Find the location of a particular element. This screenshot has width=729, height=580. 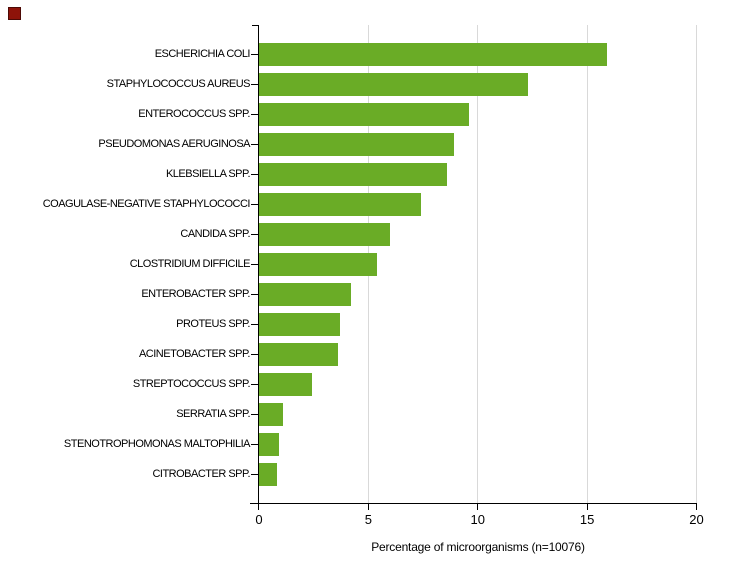

category-label: ESCHERICHIA COLI is located at coordinates (202, 54).